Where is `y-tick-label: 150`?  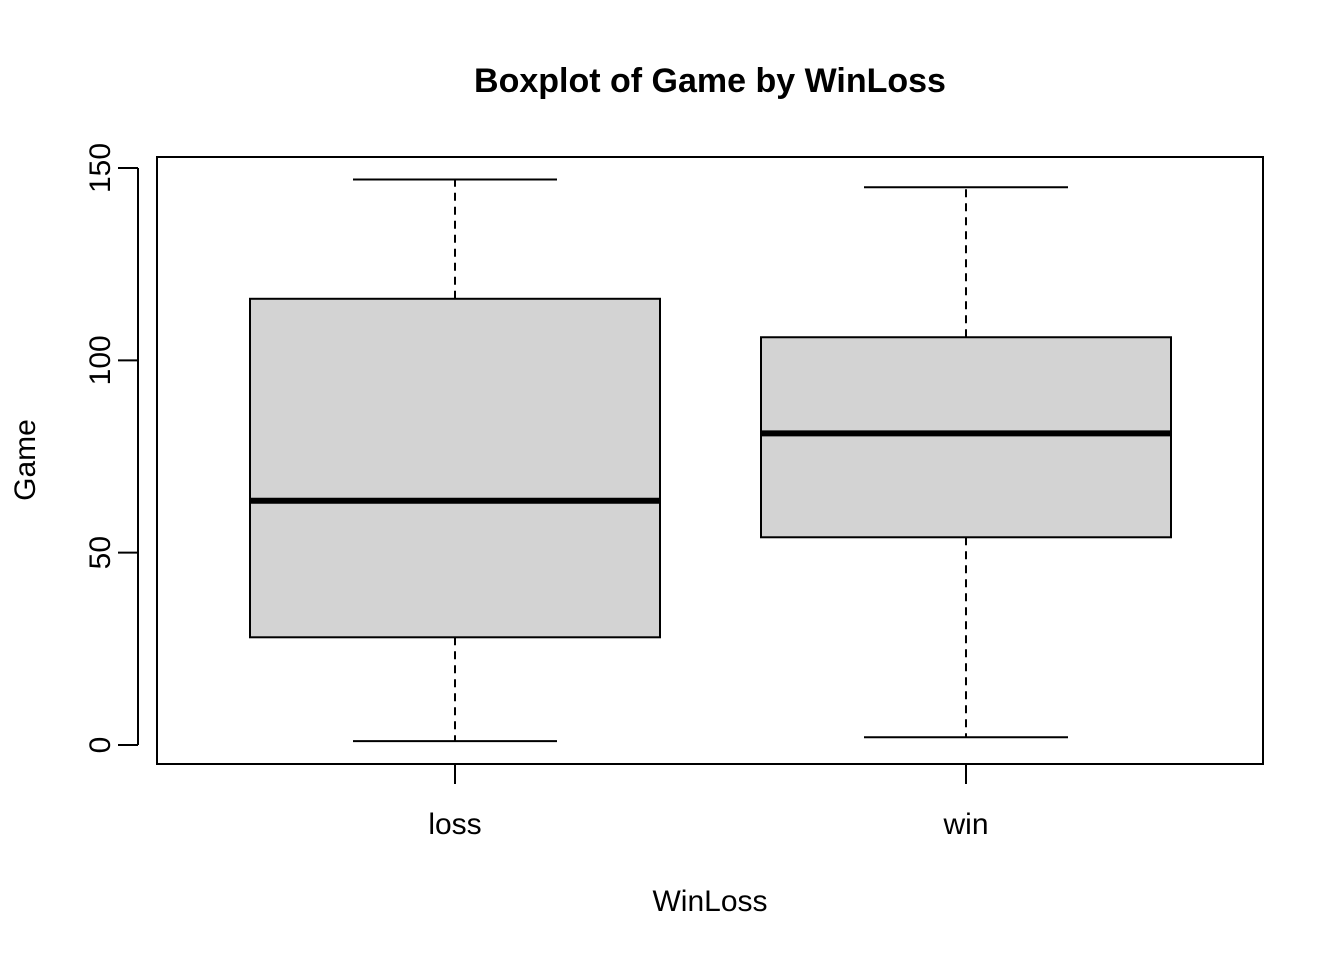
y-tick-label: 150 is located at coordinates (100, 168).